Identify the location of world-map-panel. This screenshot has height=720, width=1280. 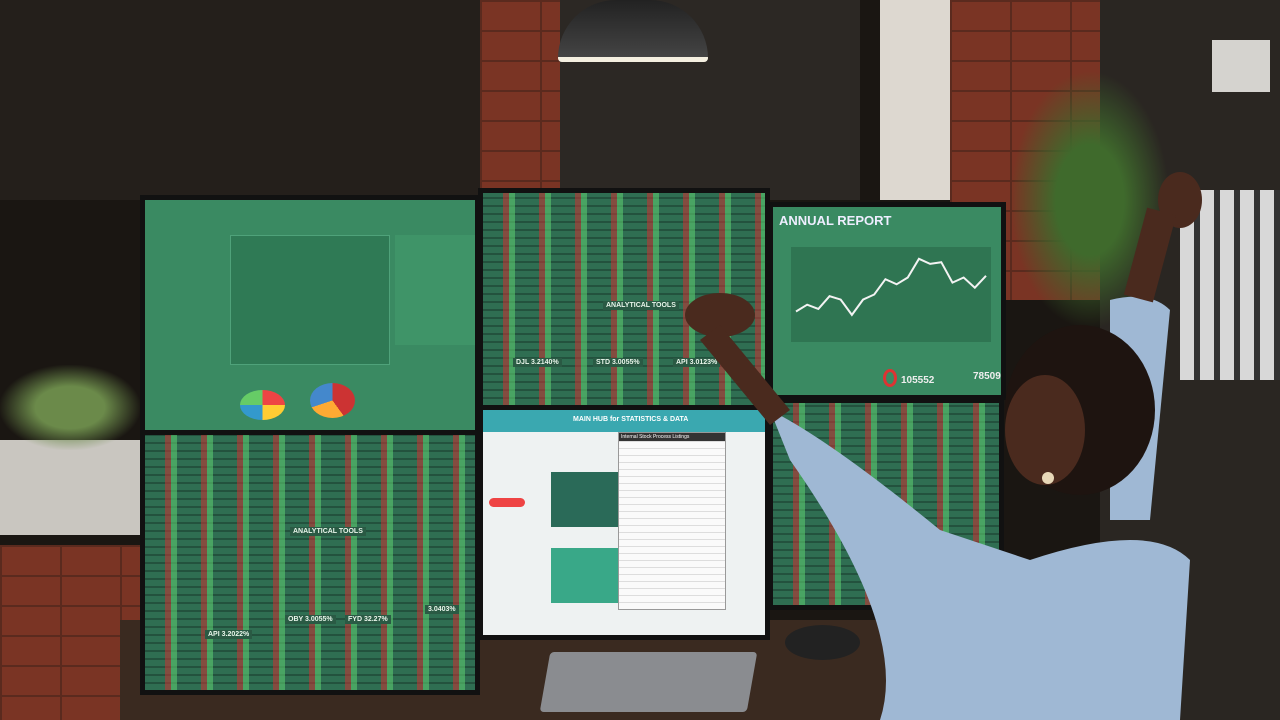
(435, 290).